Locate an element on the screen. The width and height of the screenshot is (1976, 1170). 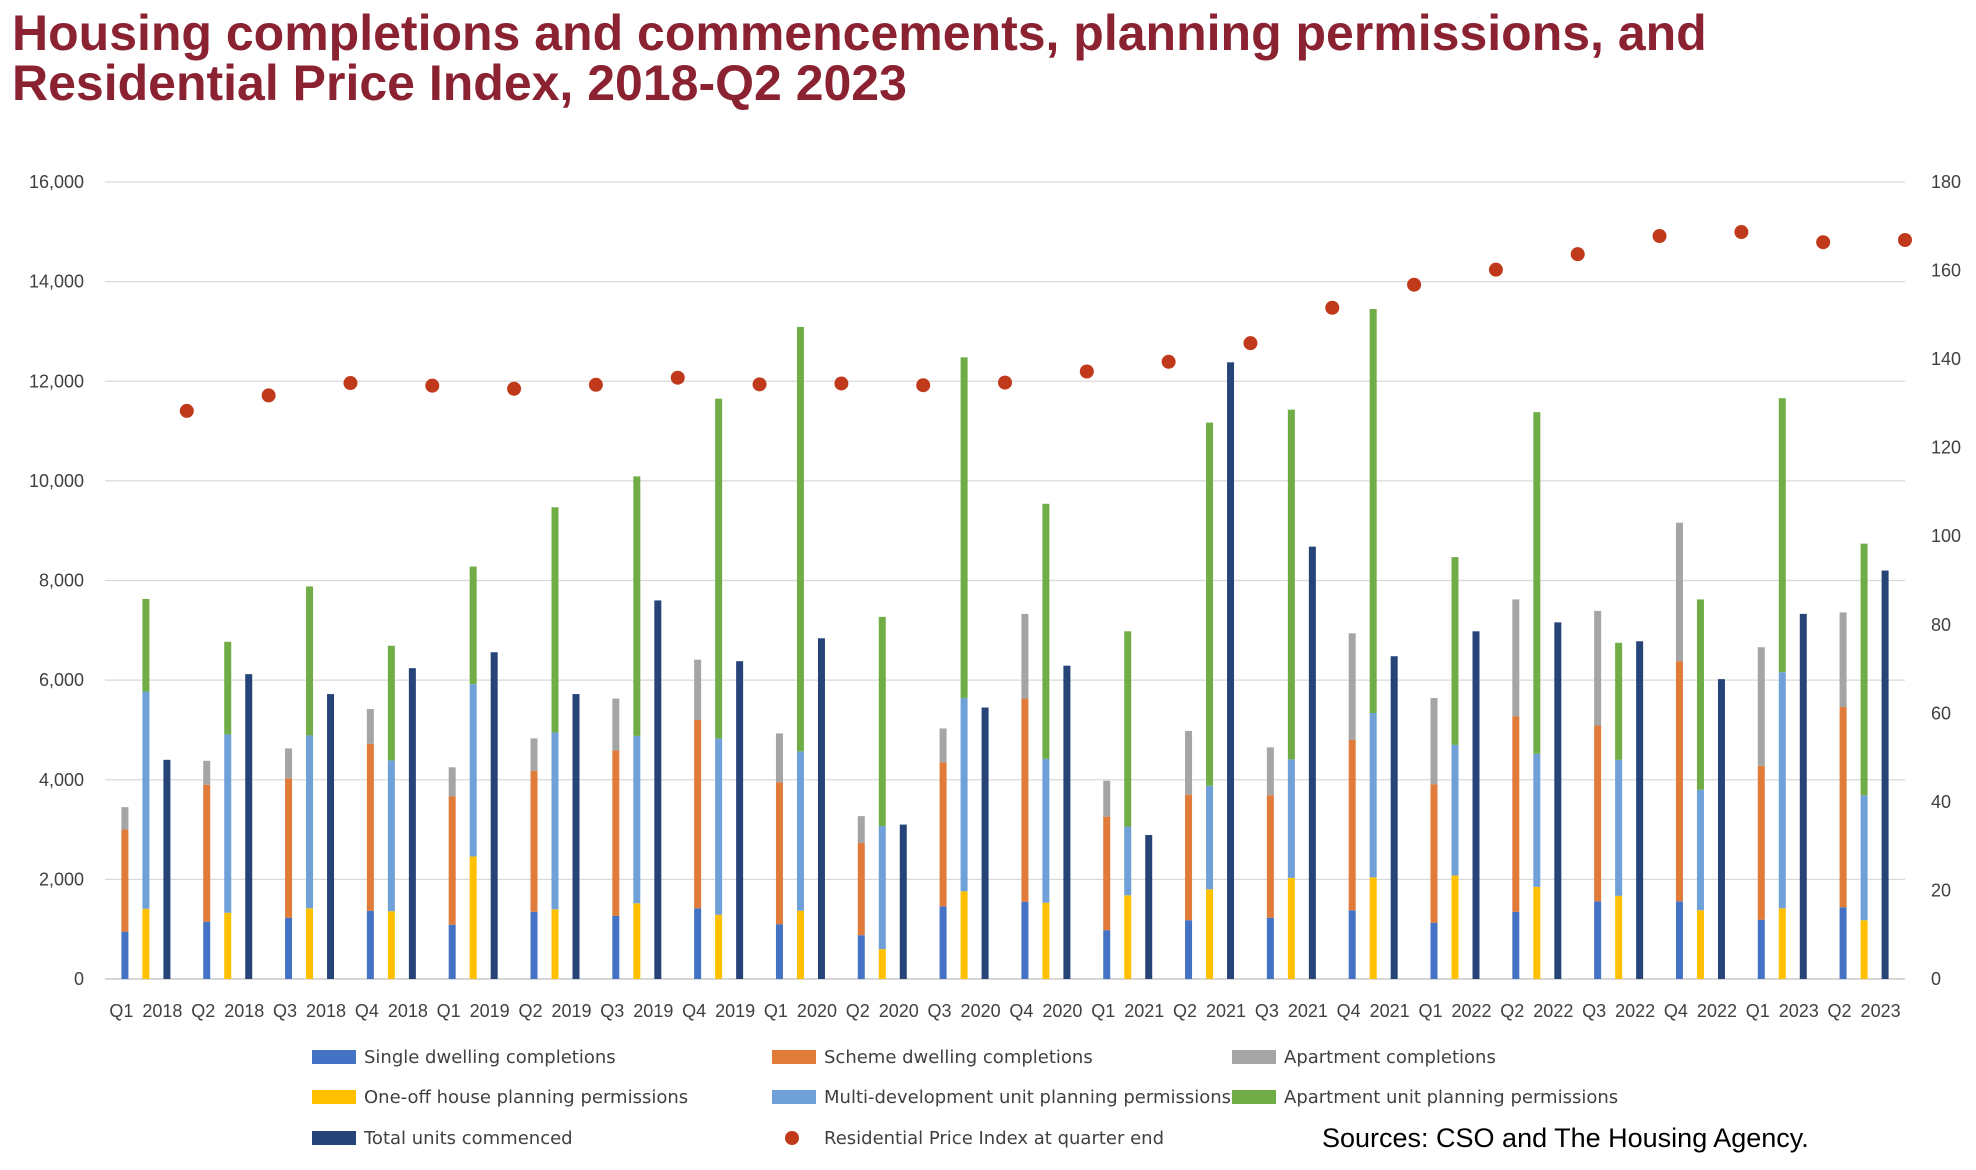
legend-label: Single dwelling completions is located at coordinates (490, 1057).